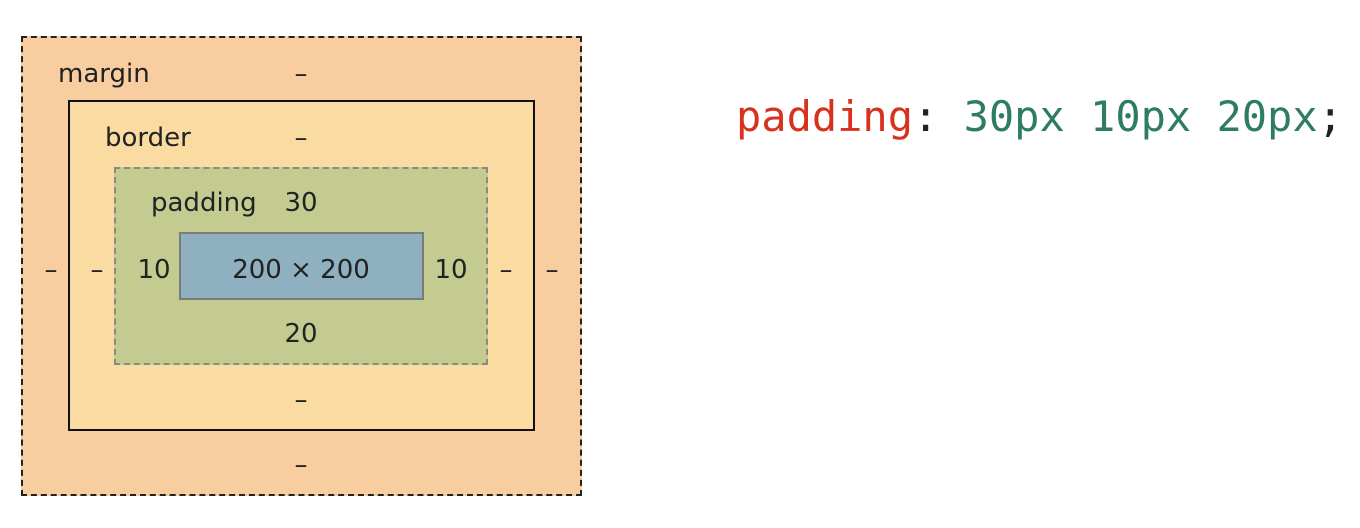 The image size is (1360, 528). What do you see at coordinates (1128, 116) in the screenshot?
I see `css-values: 30px 10px 20px` at bounding box center [1128, 116].